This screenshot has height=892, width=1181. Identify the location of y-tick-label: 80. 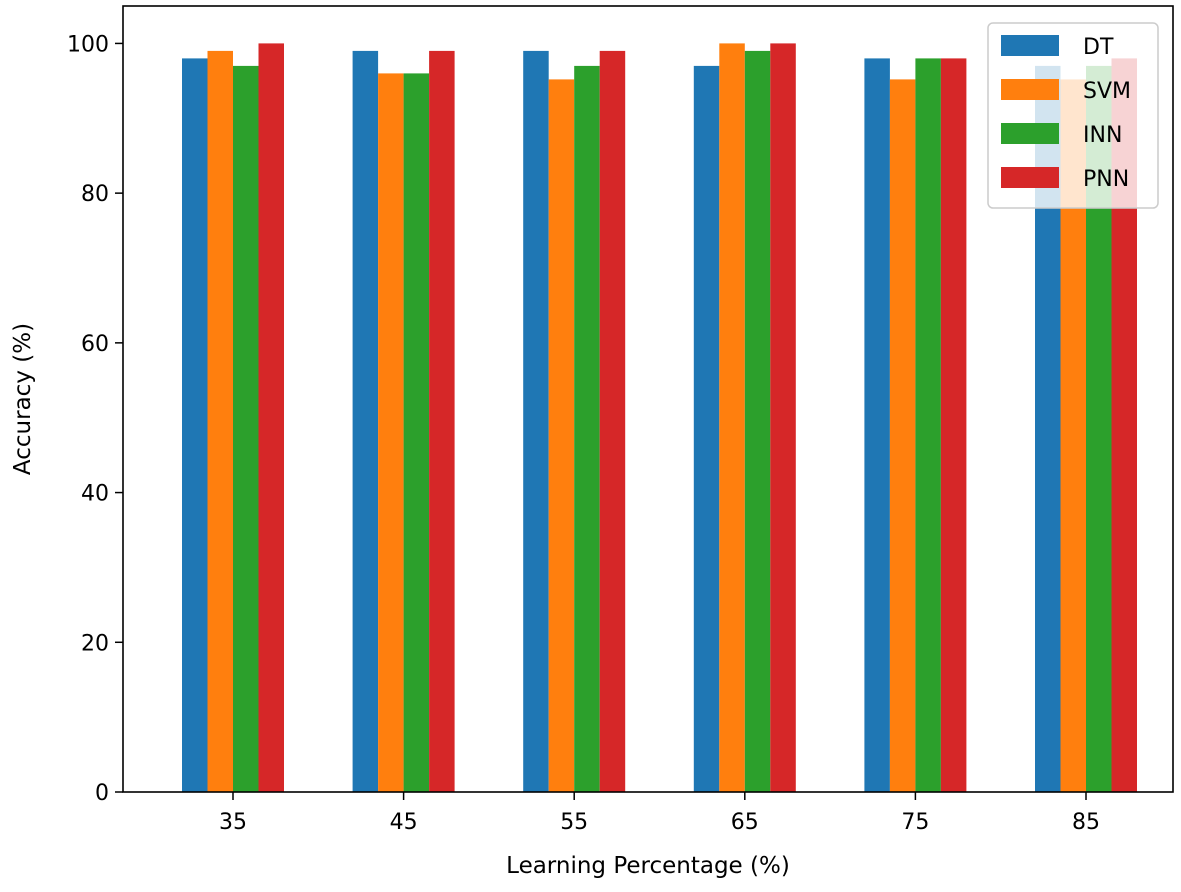
(95, 194).